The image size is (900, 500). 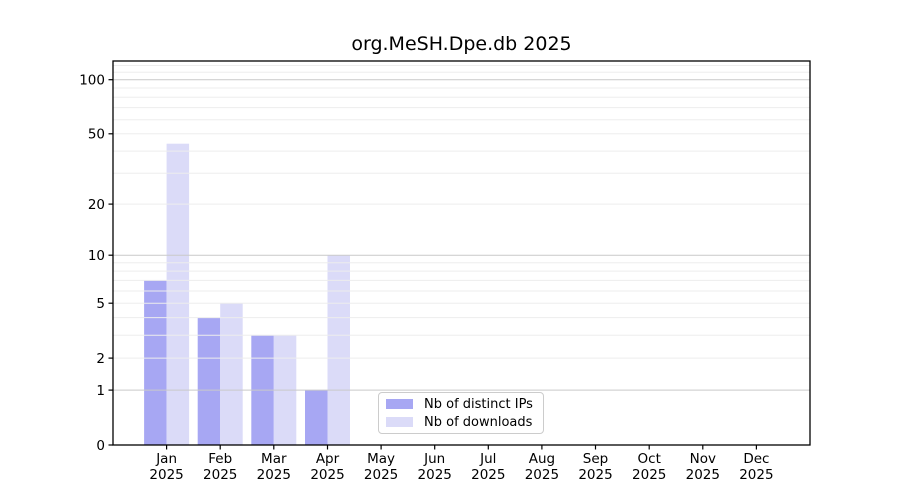 What do you see at coordinates (338, 350) in the screenshot?
I see `bar-apr-downloads` at bounding box center [338, 350].